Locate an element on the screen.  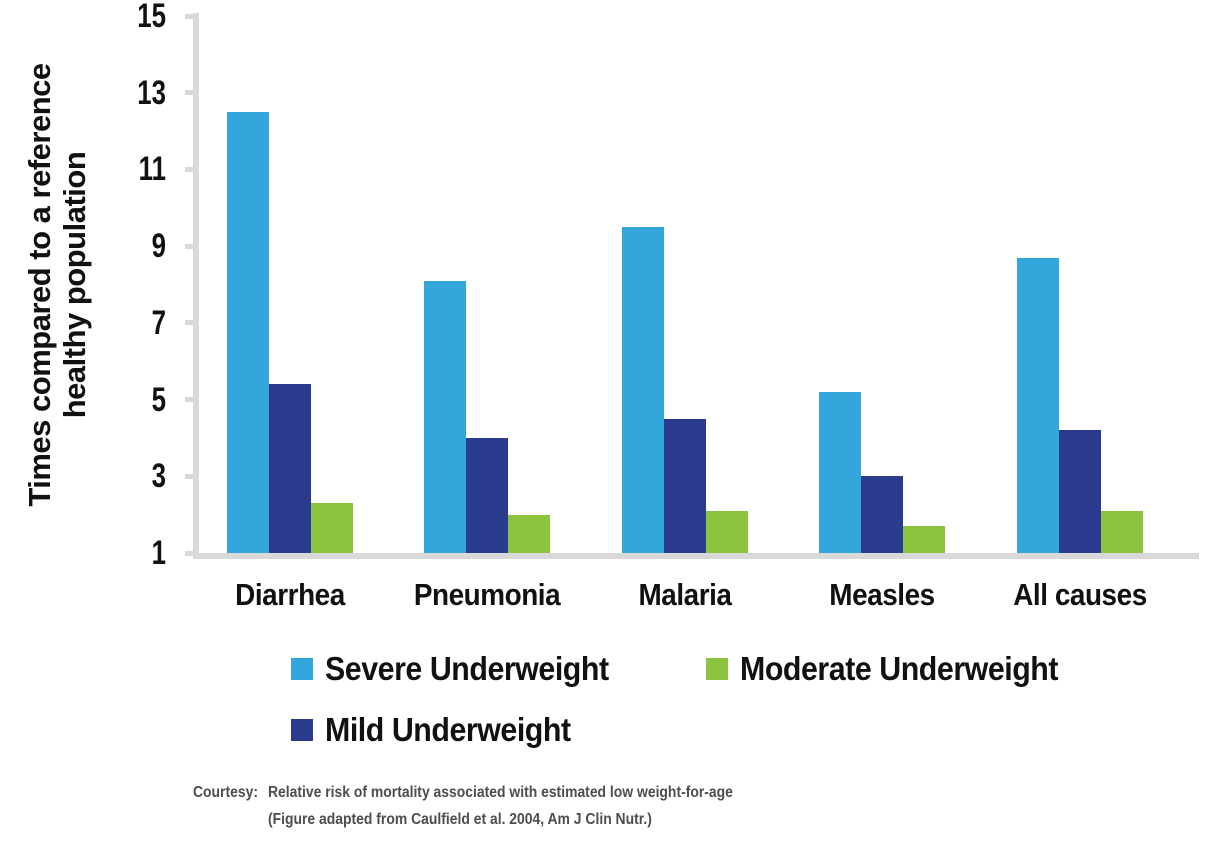
y-tick-label-5: 5 is located at coordinates (158, 399).